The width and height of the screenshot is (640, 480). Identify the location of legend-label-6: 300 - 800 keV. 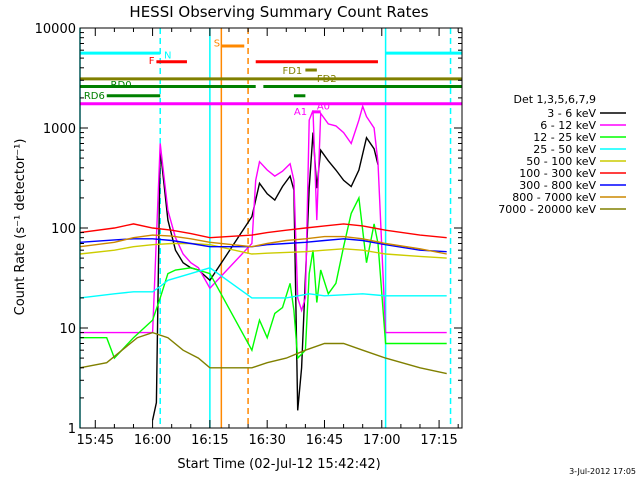
(557, 185).